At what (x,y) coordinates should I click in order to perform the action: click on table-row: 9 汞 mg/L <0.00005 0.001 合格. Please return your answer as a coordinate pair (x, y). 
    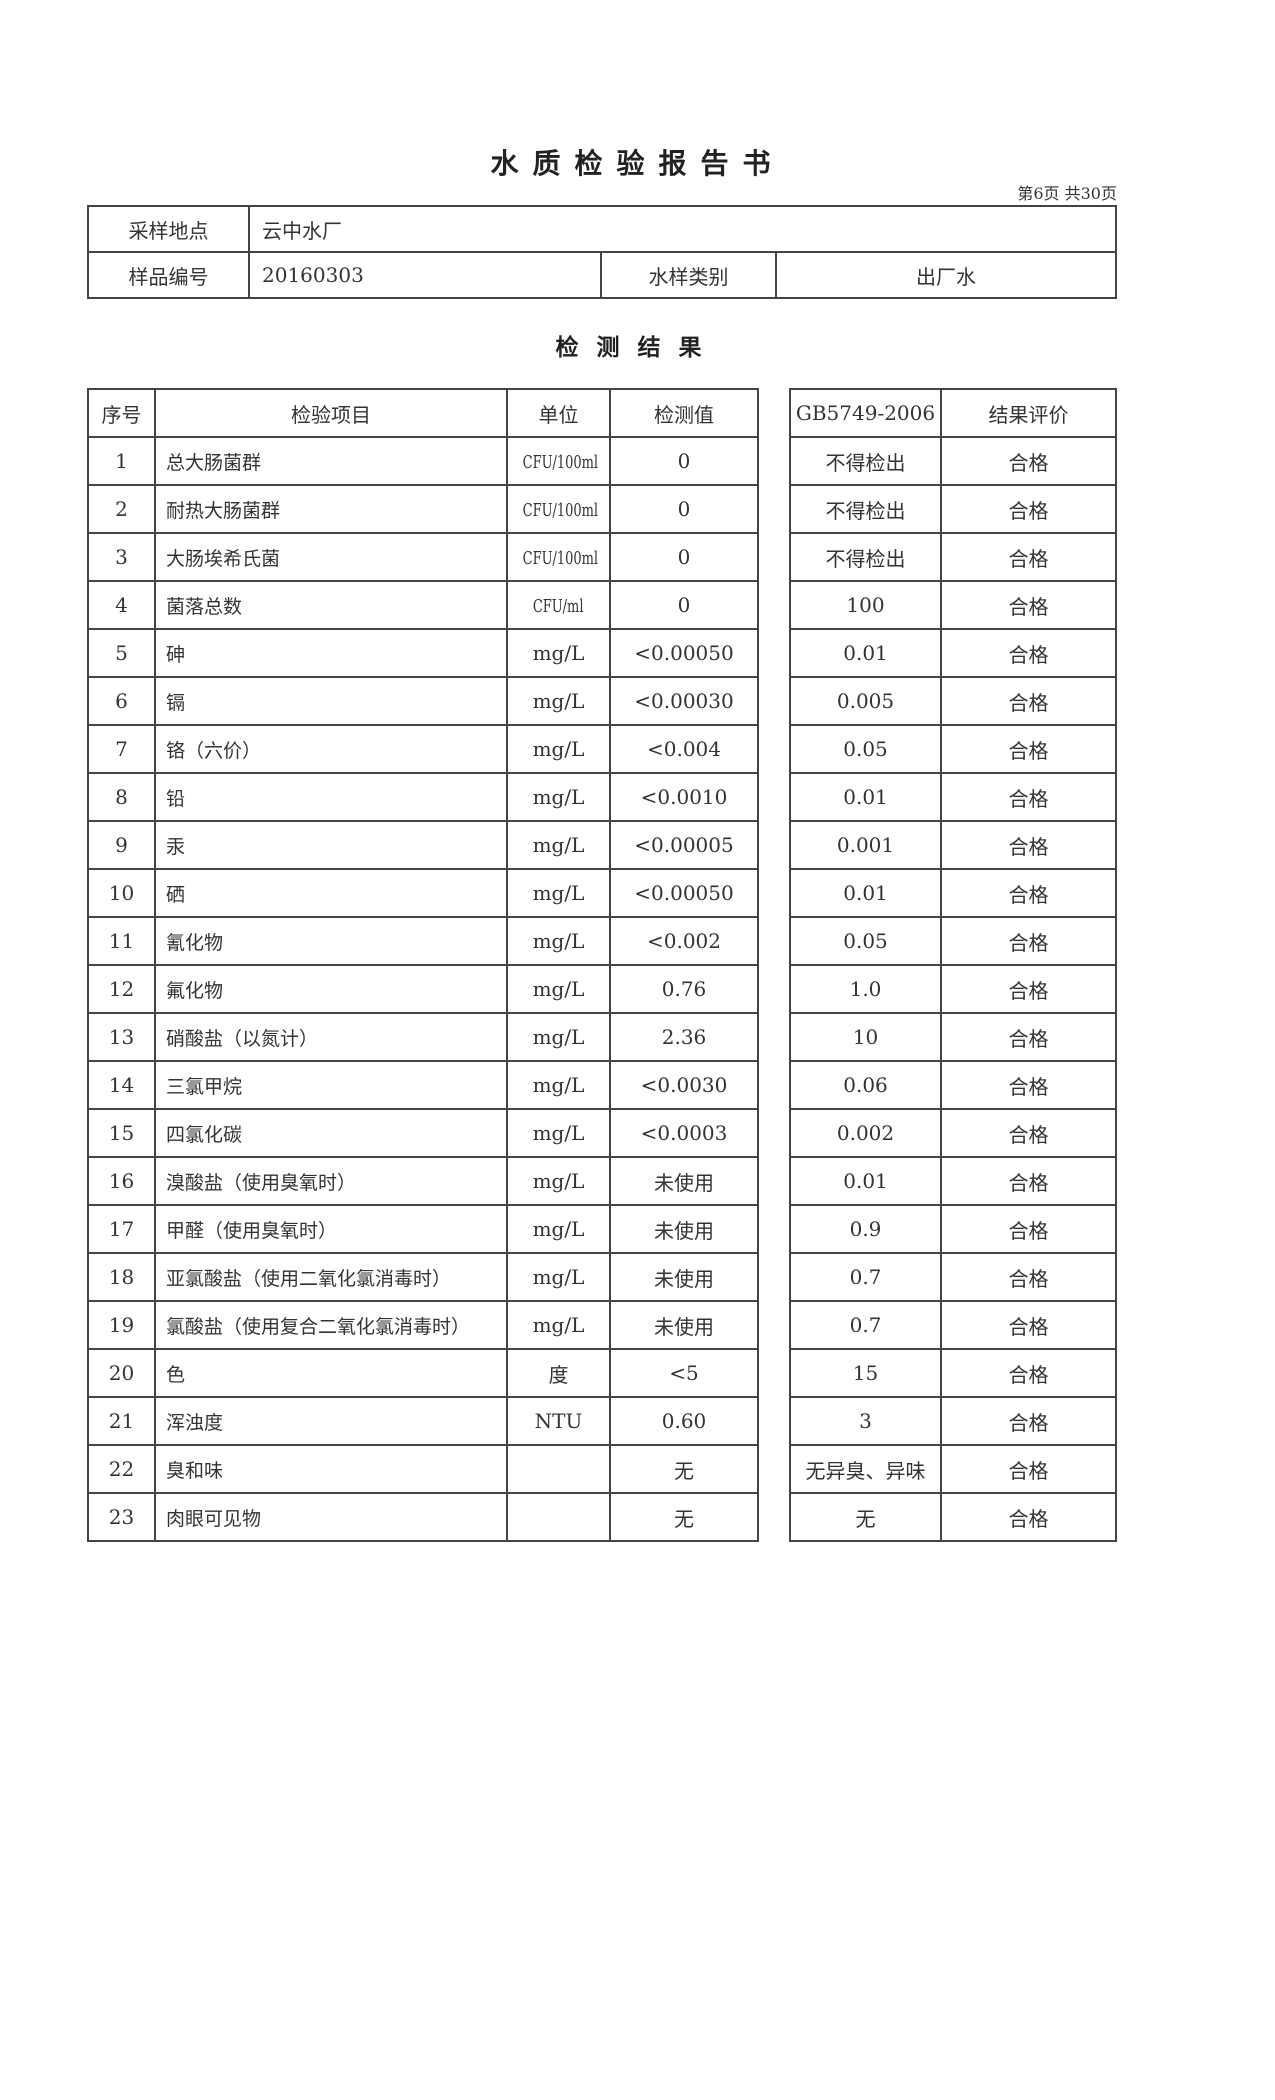
    Looking at the image, I should click on (602, 845).